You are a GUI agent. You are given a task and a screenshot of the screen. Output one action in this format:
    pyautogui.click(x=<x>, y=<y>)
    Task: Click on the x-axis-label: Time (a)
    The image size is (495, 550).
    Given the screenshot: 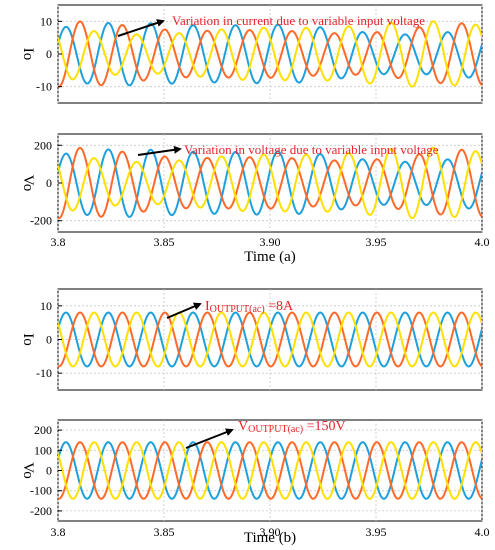 What is the action you would take?
    pyautogui.click(x=270, y=257)
    